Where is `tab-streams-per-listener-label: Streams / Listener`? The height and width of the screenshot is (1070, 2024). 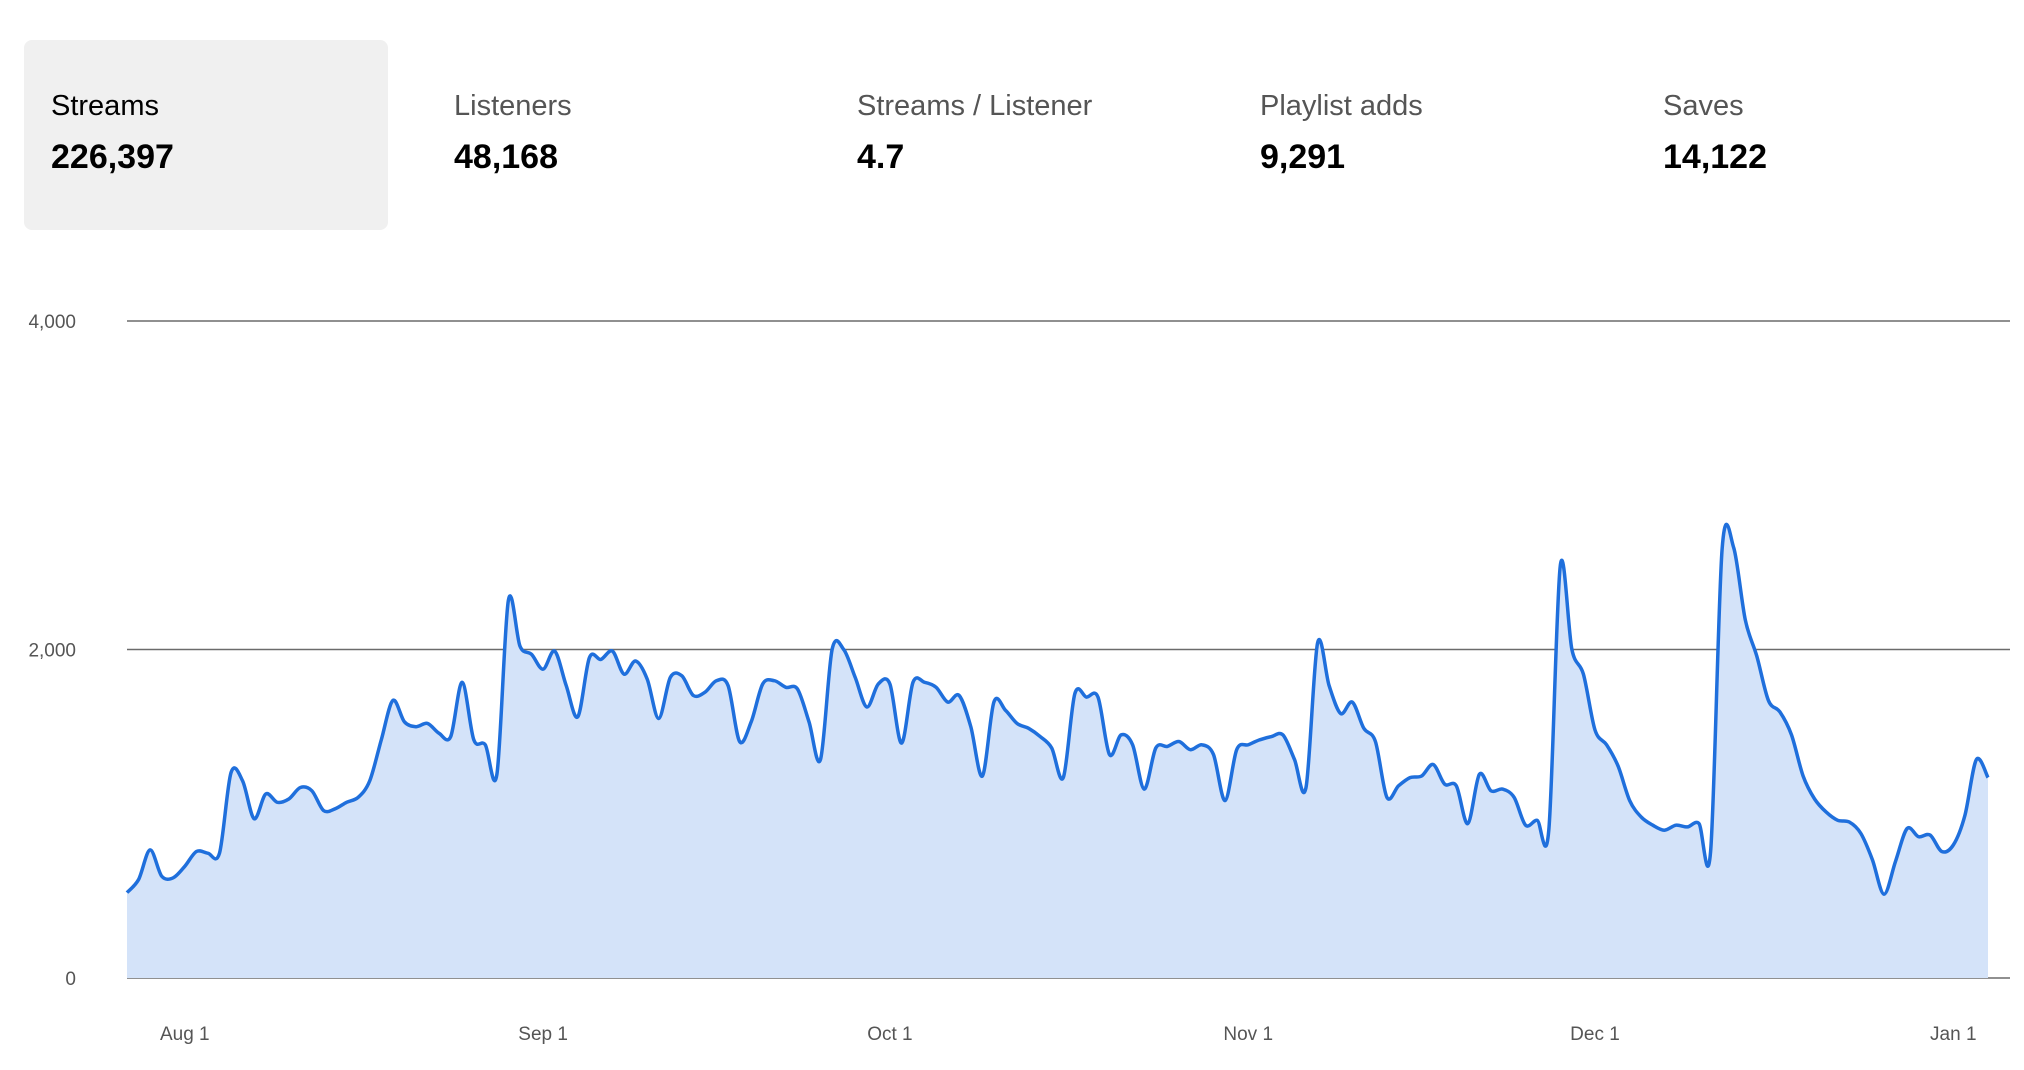 tab-streams-per-listener-label: Streams / Listener is located at coordinates (975, 106).